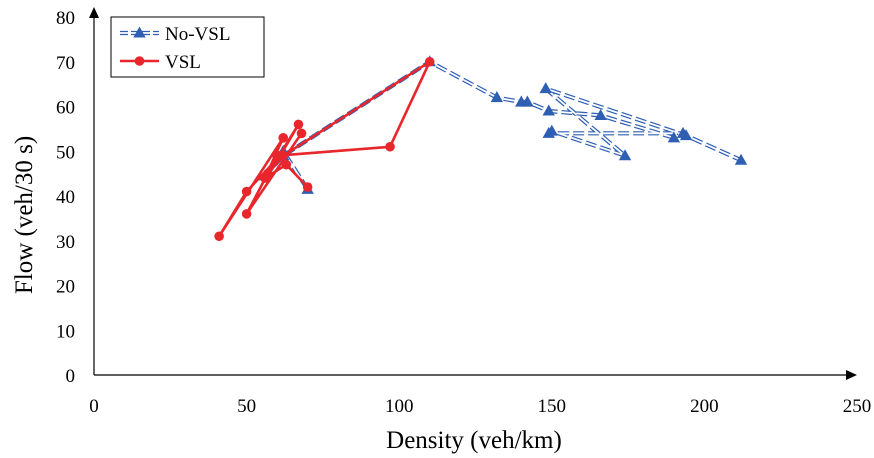 This screenshot has height=458, width=874. I want to click on y-tick-label: 30, so click(65, 242).